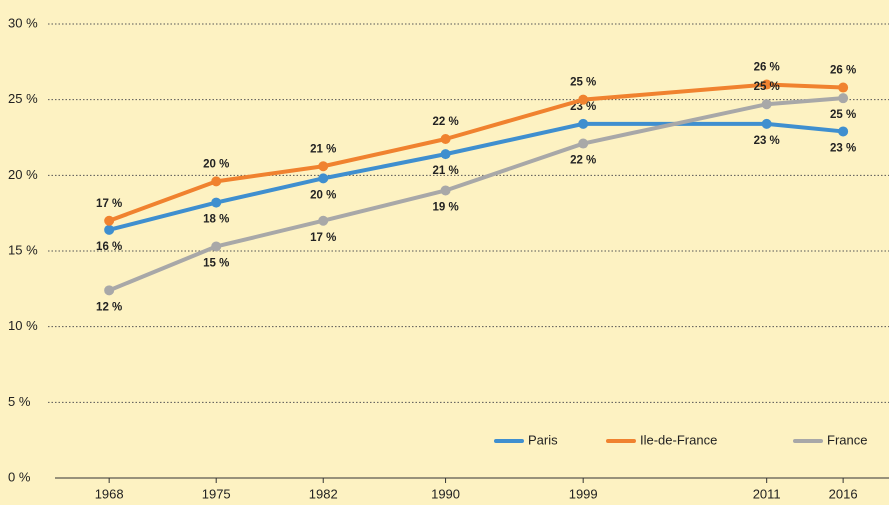 This screenshot has height=505, width=889. I want to click on y-tick-label: 30 %, so click(23, 22).